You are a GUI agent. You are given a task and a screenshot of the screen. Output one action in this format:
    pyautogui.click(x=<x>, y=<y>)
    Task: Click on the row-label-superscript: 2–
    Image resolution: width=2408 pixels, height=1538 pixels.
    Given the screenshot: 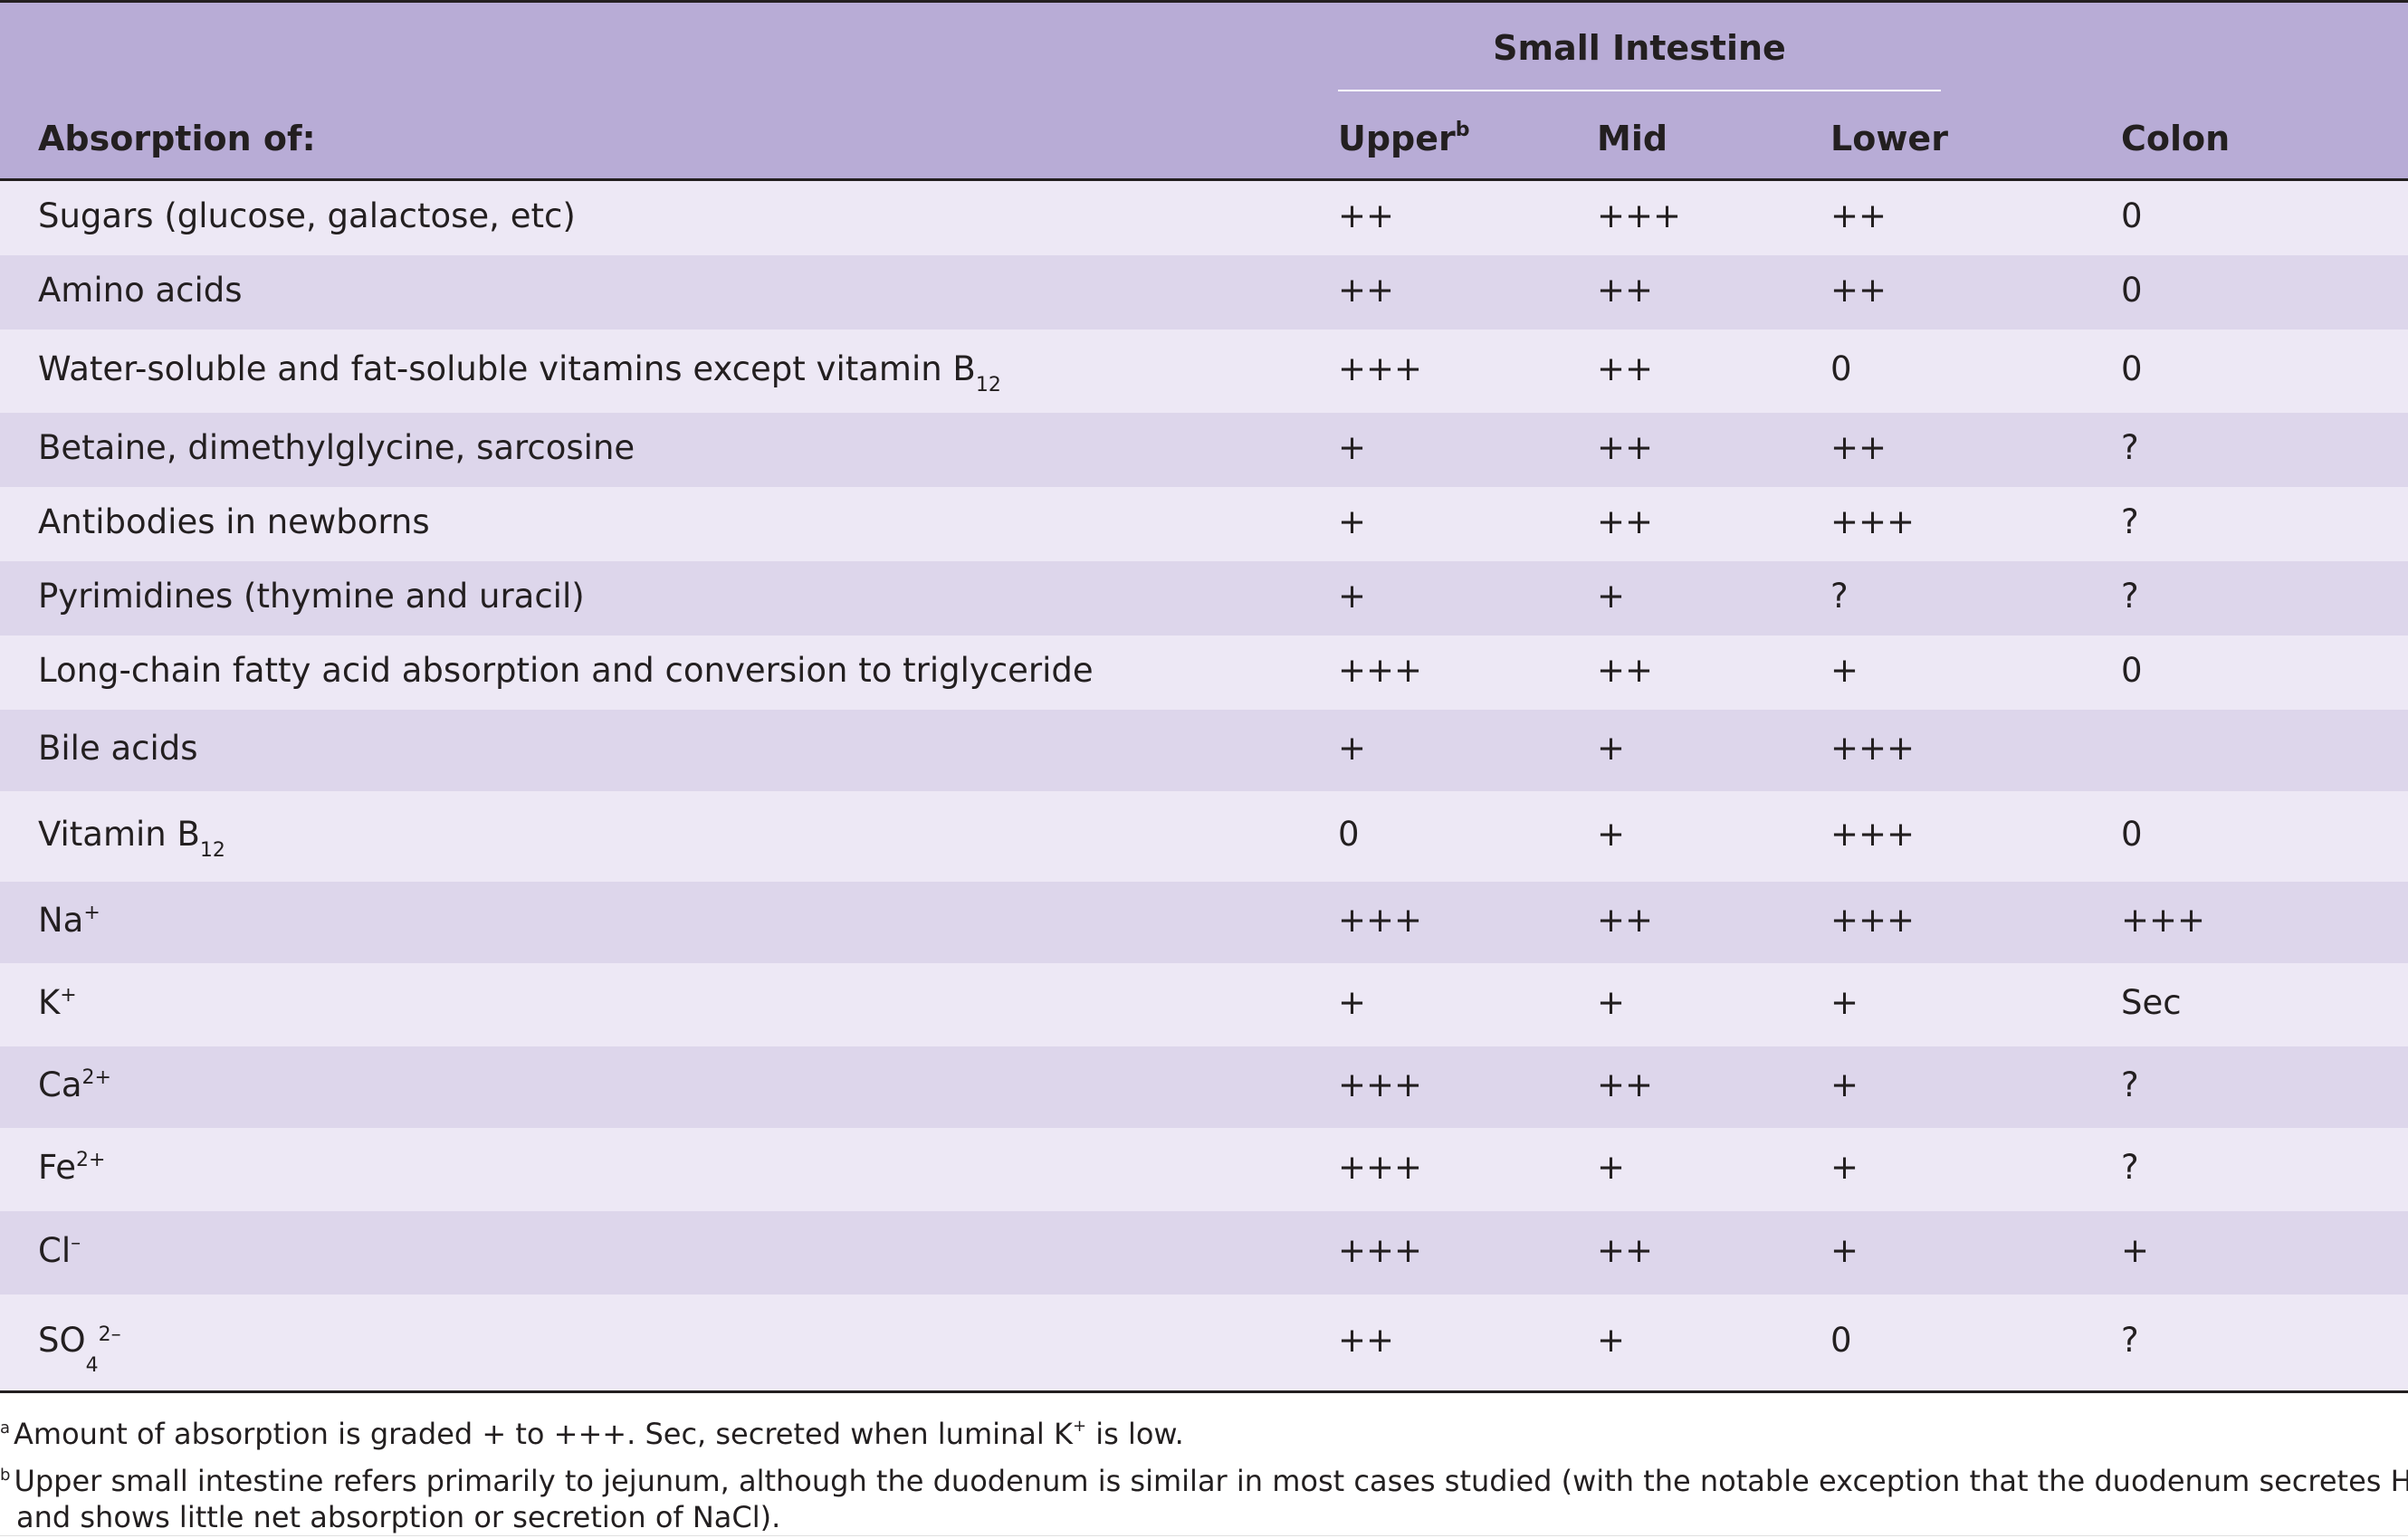 What is the action you would take?
    pyautogui.click(x=109, y=1335)
    